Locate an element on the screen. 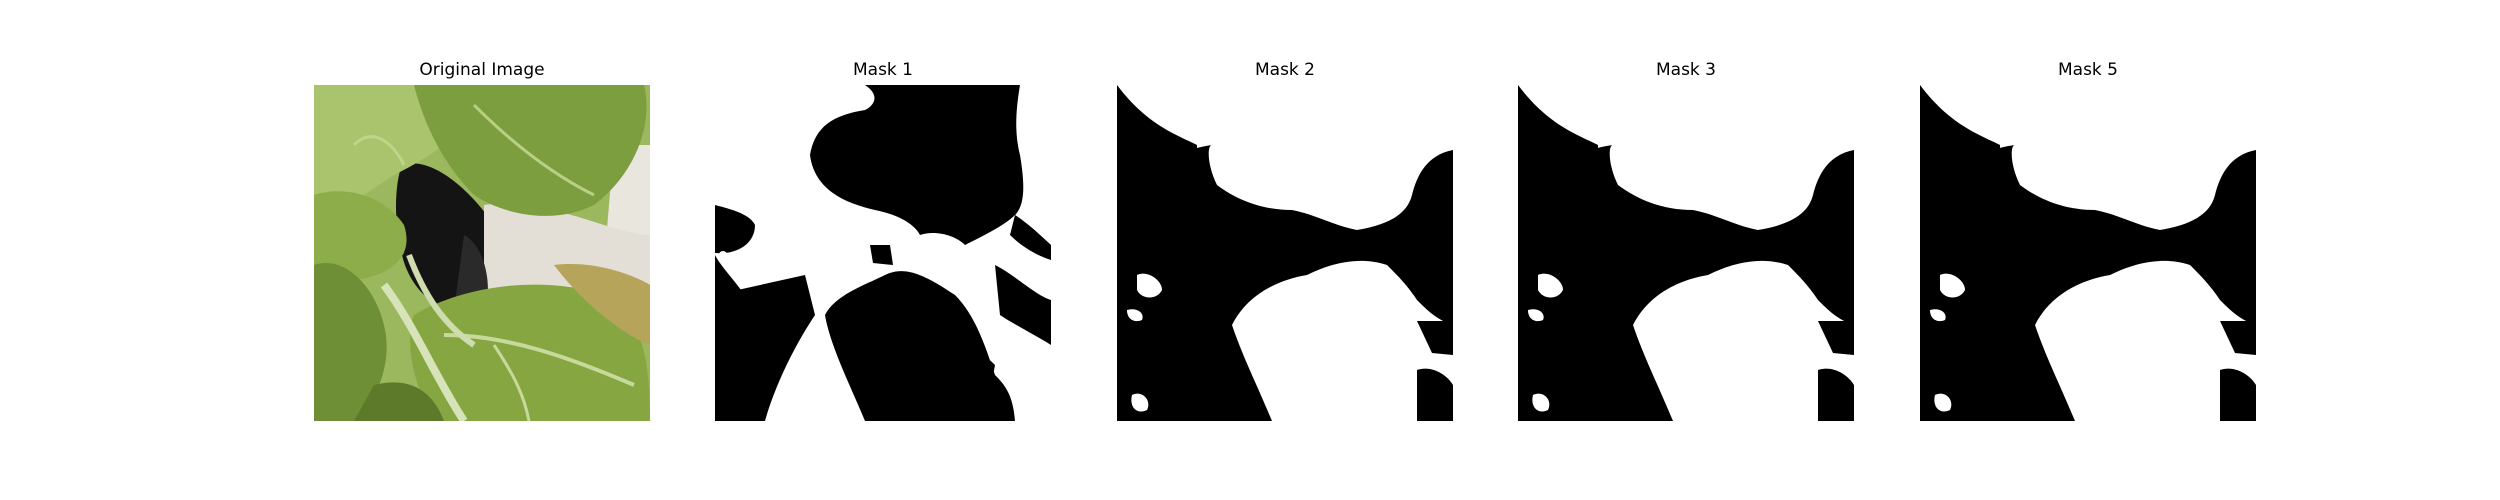  plant-photo is located at coordinates (482, 253).